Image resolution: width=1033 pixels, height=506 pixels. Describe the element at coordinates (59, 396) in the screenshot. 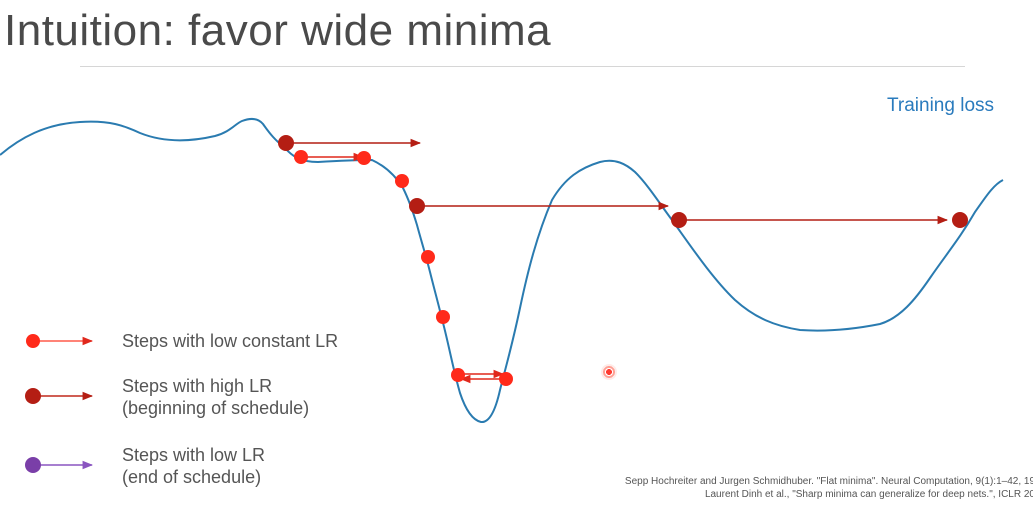

I see `dark-red-dot-icon` at that location.